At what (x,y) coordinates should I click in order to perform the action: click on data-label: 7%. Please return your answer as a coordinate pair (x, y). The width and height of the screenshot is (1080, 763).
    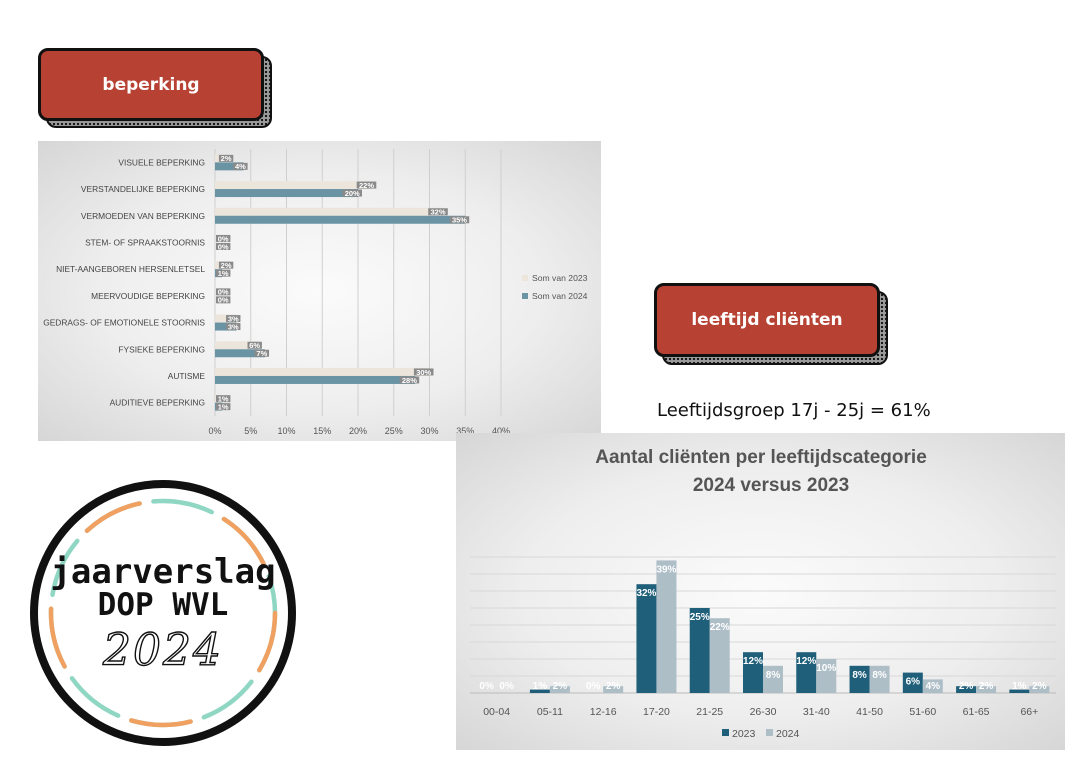
    Looking at the image, I should click on (261, 353).